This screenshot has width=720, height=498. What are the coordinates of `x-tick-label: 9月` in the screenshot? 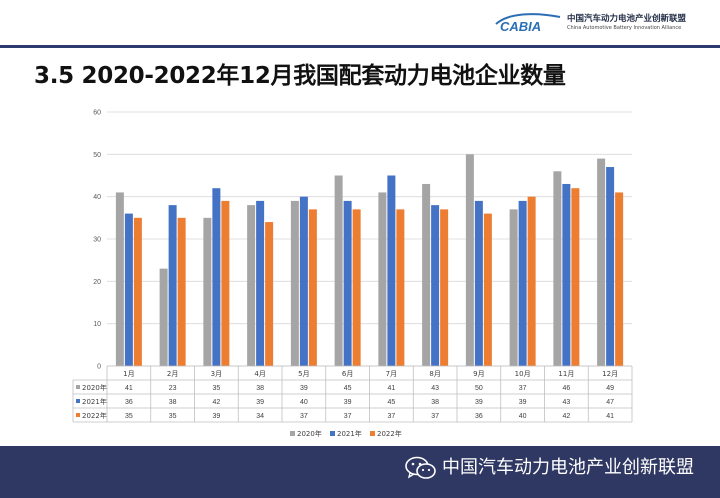 It's located at (478, 374).